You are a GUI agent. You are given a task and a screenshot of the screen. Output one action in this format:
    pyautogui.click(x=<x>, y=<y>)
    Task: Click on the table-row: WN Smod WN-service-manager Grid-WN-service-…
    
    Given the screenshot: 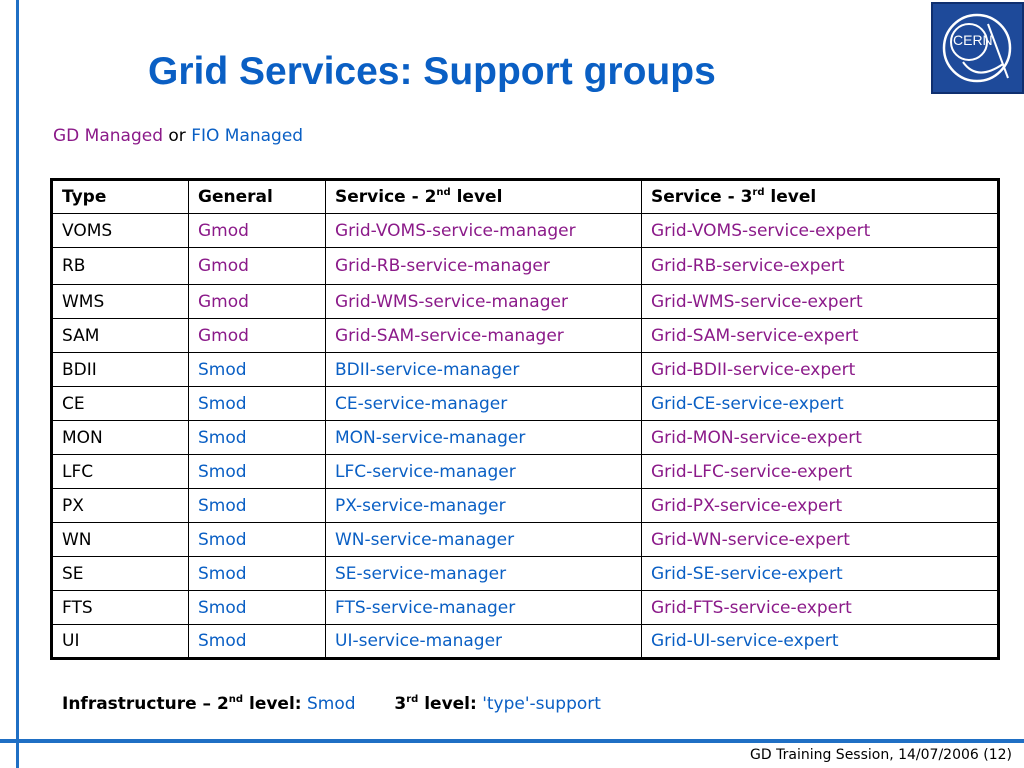 What is the action you would take?
    pyautogui.click(x=525, y=539)
    